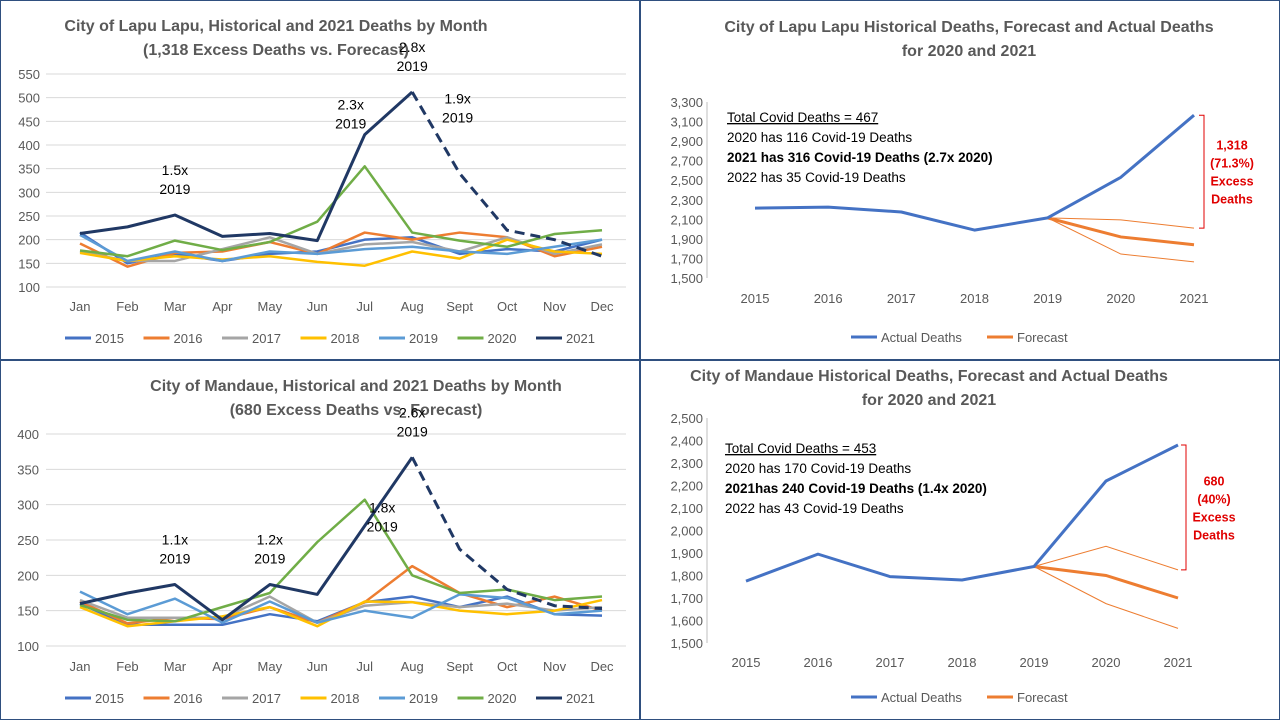 The height and width of the screenshot is (724, 1280). Describe the element at coordinates (222, 666) in the screenshot. I see `x-tick-label: Apr` at that location.